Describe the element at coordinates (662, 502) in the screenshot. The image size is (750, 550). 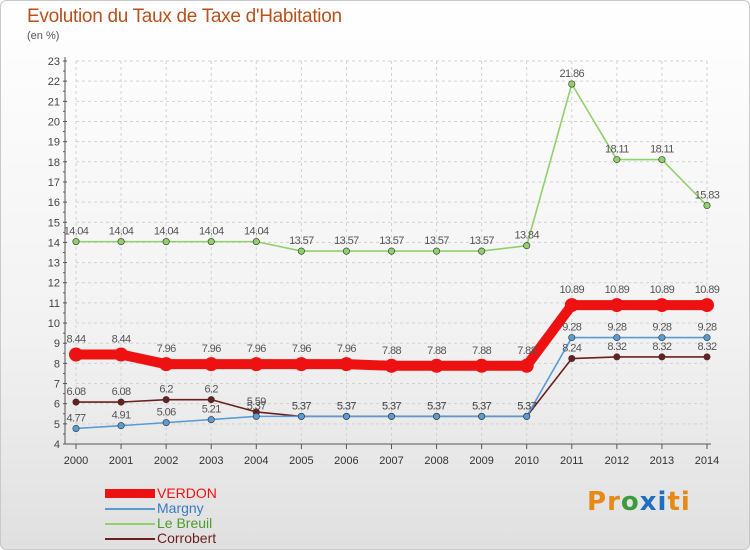
I see `logo-letter: i` at that location.